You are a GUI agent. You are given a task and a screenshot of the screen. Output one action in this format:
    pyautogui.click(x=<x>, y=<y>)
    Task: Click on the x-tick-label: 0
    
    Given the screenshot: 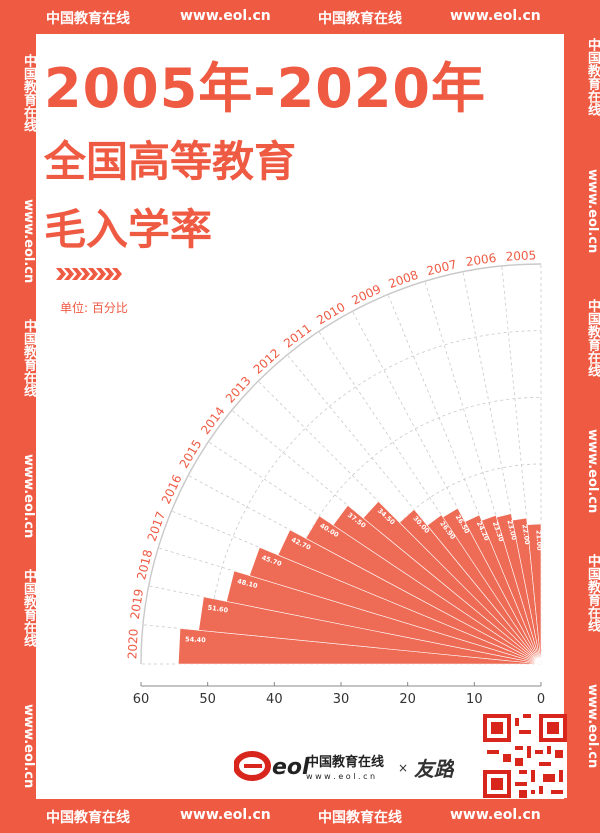 What is the action you would take?
    pyautogui.click(x=541, y=699)
    